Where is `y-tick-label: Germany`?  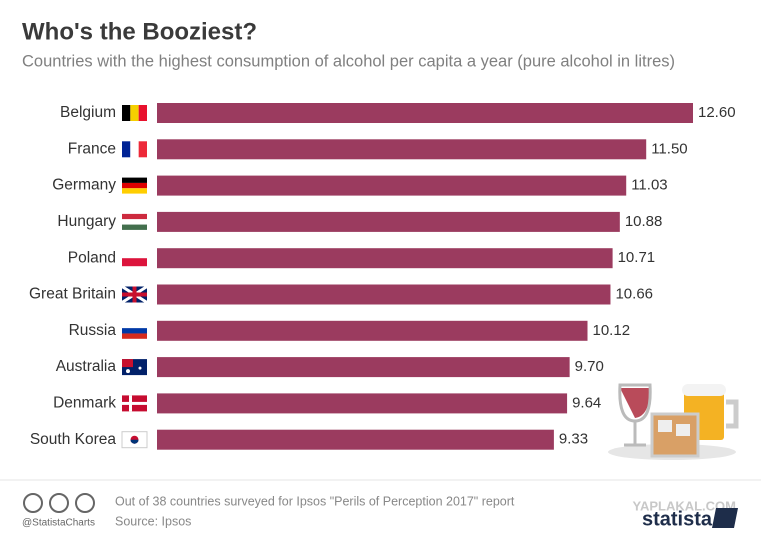
y-tick-label: Germany is located at coordinates (84, 185).